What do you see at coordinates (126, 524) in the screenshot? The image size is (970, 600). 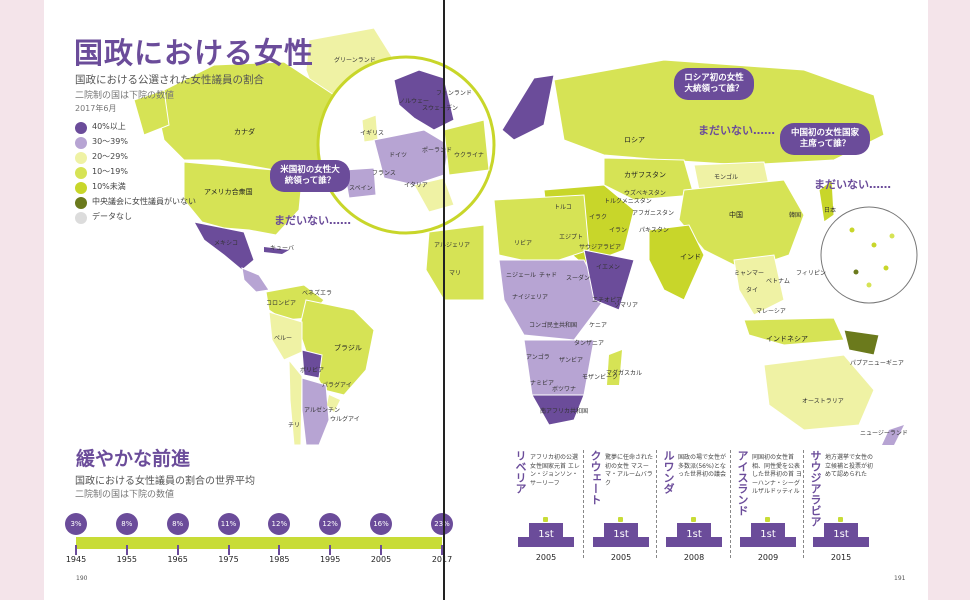 I see `timeline-percent-badge: 8%` at bounding box center [126, 524].